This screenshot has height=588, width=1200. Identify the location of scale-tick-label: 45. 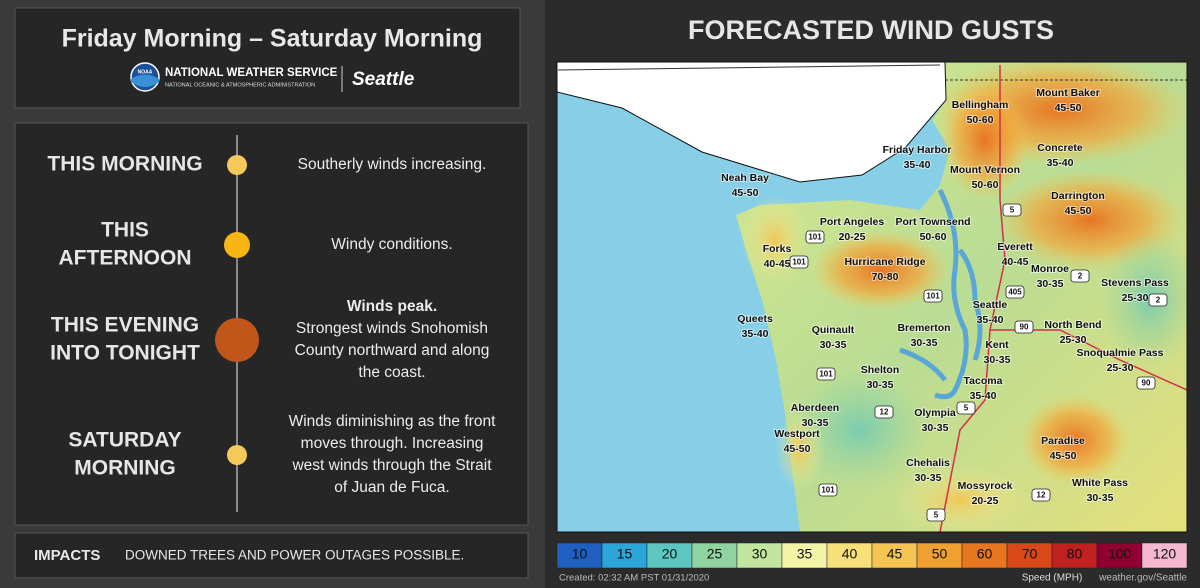
(895, 554).